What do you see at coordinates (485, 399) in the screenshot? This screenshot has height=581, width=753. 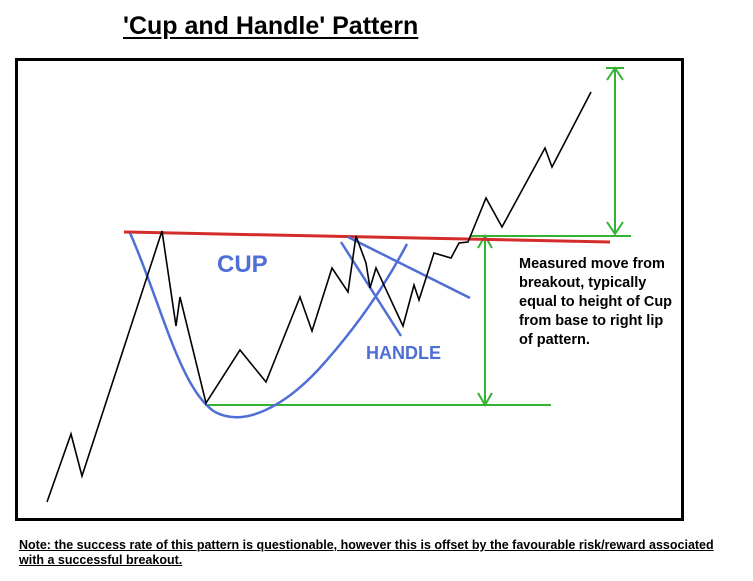 I see `cup-height-arrow-bottom` at bounding box center [485, 399].